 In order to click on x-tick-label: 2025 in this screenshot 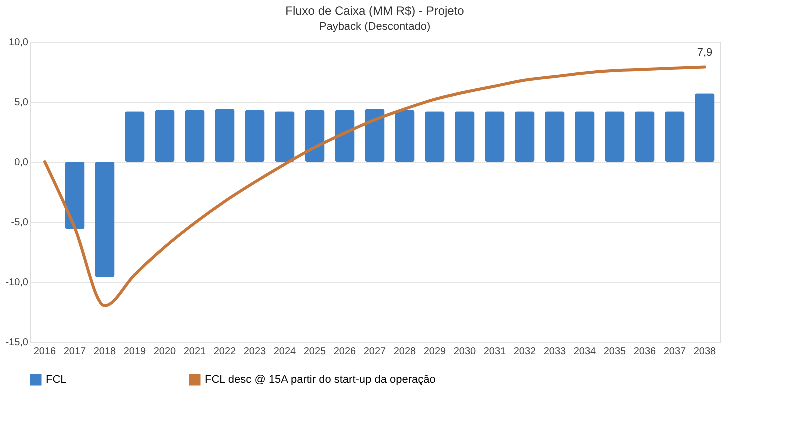, I will do `click(315, 352)`.